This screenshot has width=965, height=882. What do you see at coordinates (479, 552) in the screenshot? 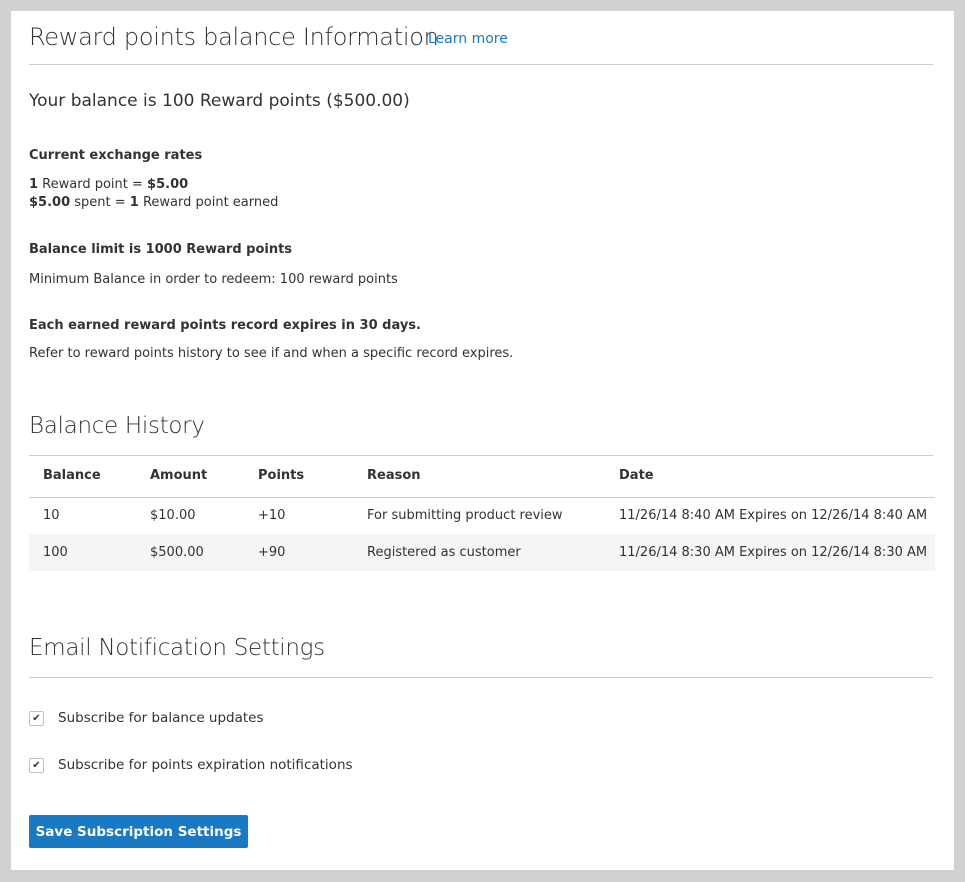
I see `cell-reason: Registered as customer` at bounding box center [479, 552].